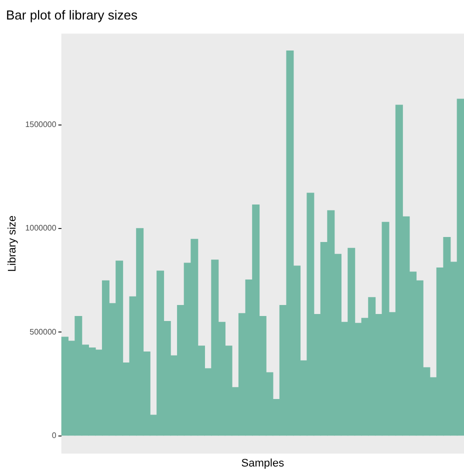  Describe the element at coordinates (263, 463) in the screenshot. I see `x-axis-title: Samples` at that location.